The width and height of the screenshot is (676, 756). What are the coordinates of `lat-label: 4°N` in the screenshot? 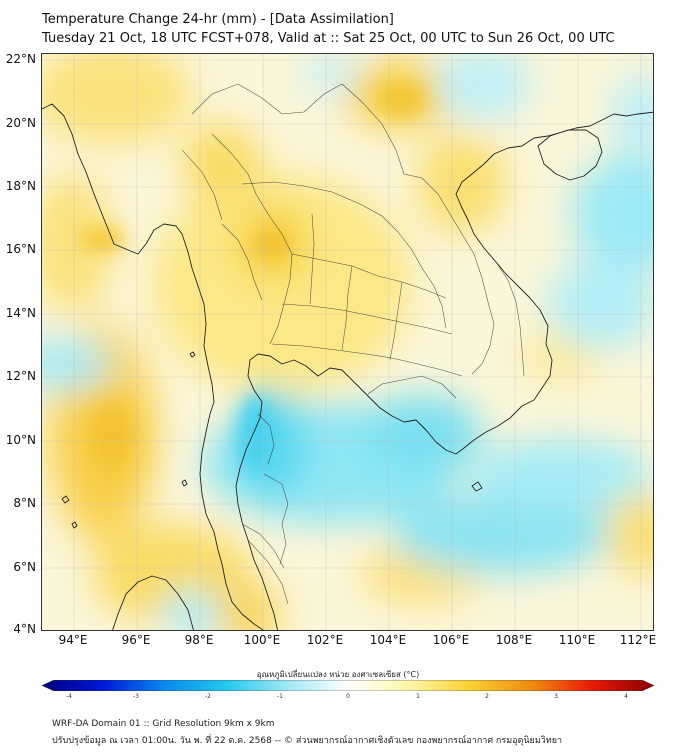 It's located at (24, 629).